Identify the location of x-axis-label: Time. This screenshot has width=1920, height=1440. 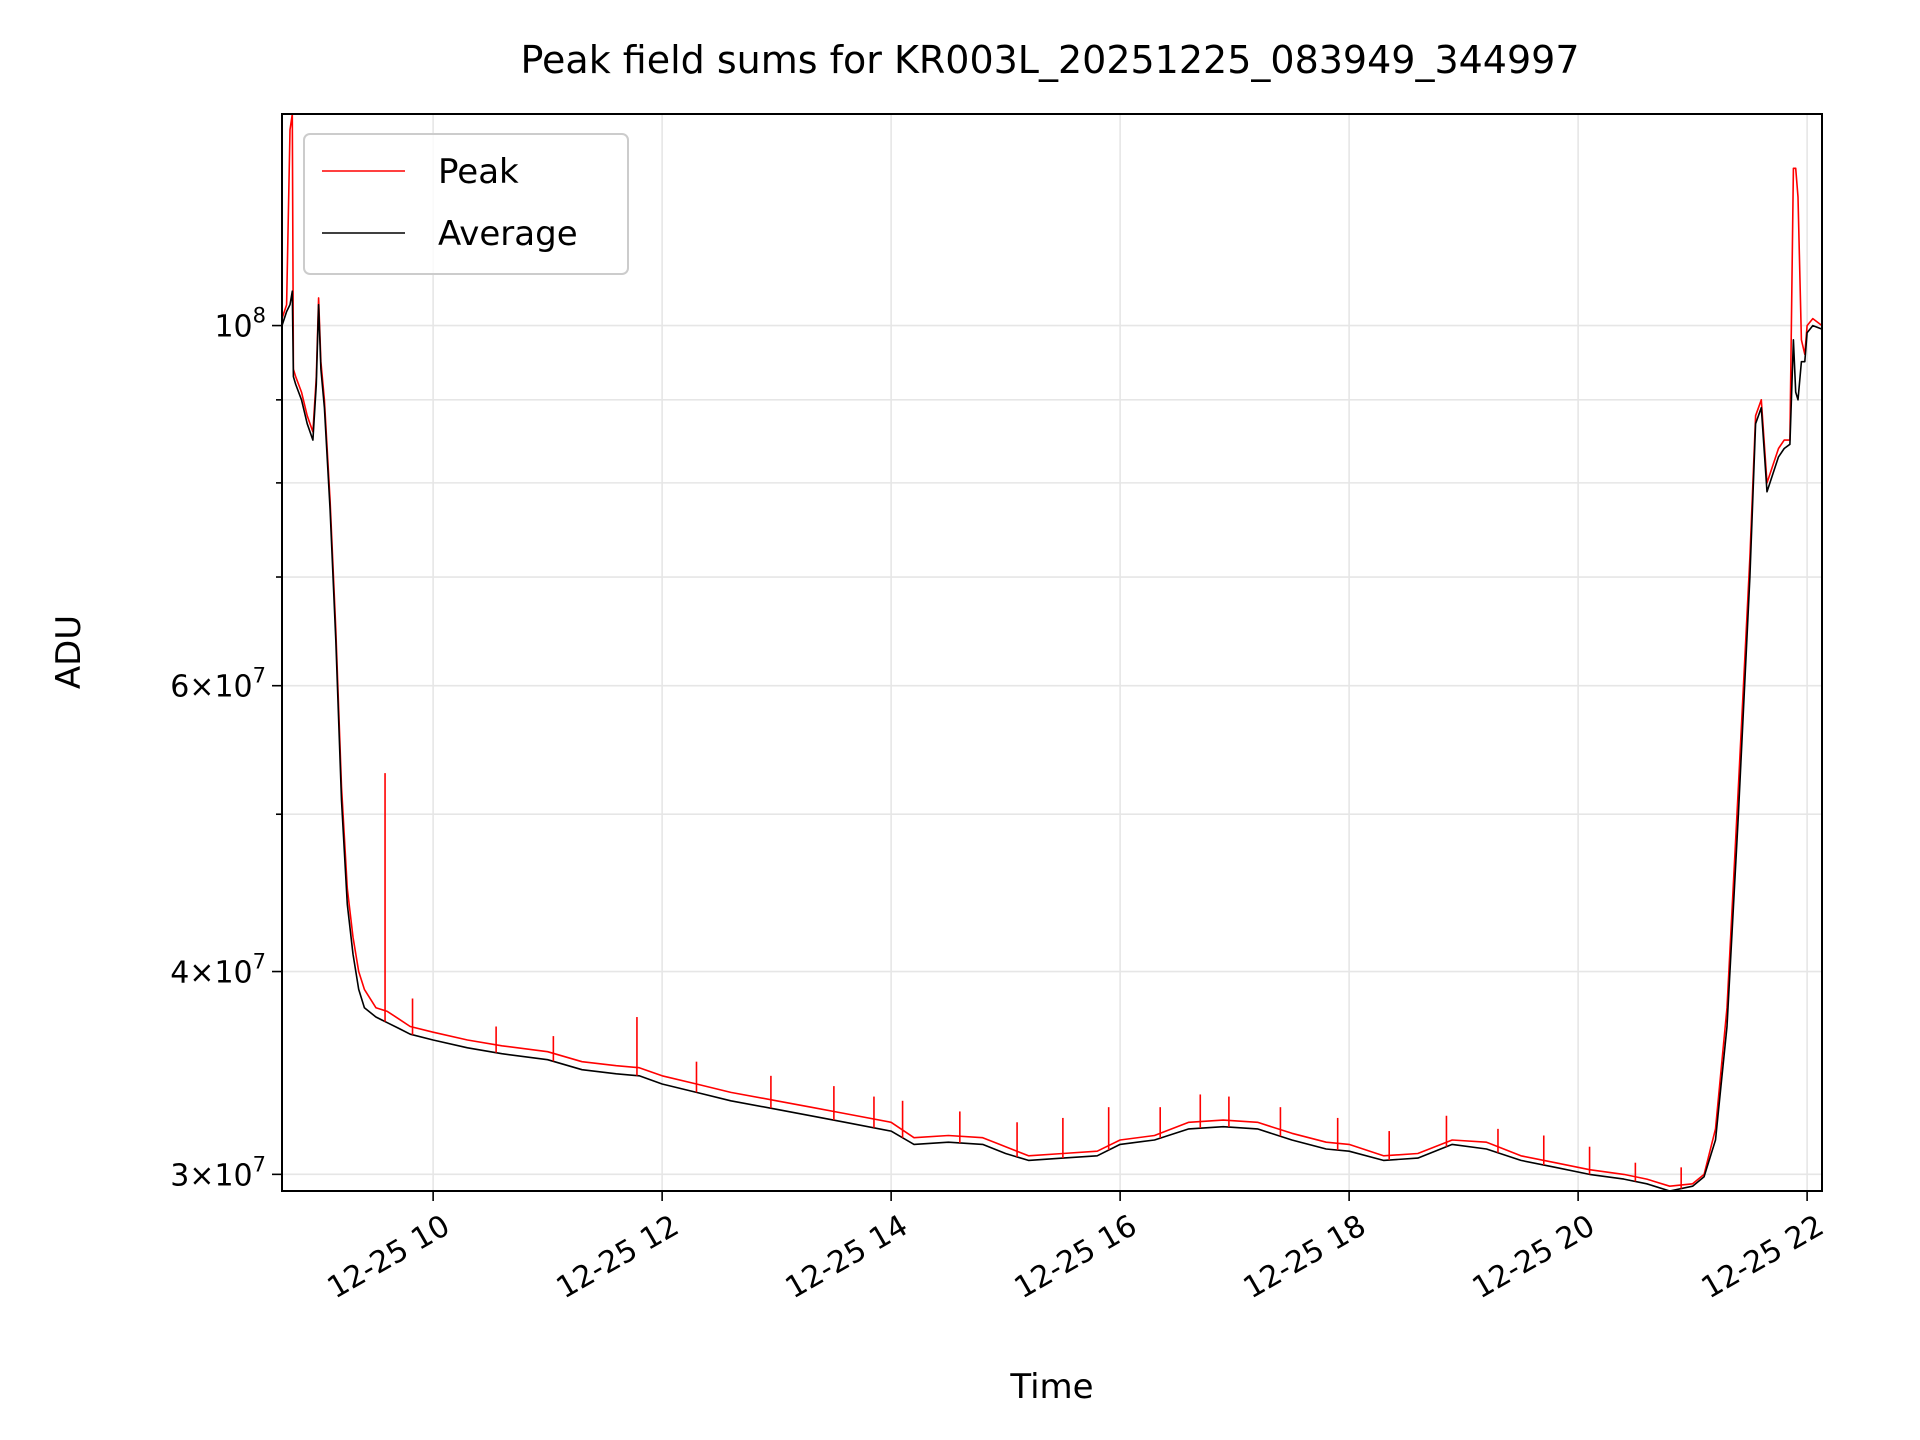
(1051, 1387).